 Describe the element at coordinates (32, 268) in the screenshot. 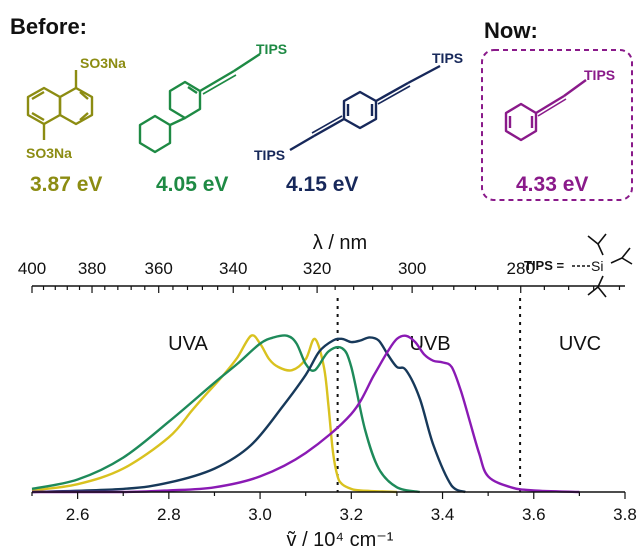

I see `top-axis-tick-label: 400` at that location.